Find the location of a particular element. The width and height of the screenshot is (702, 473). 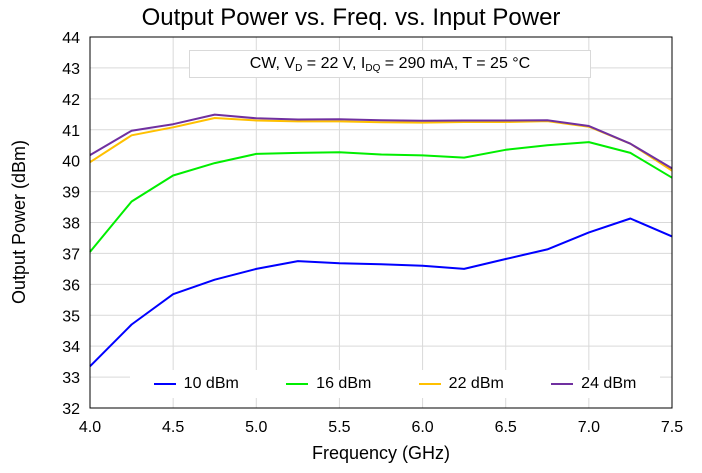

y-tick-label: 33 is located at coordinates (71, 378).